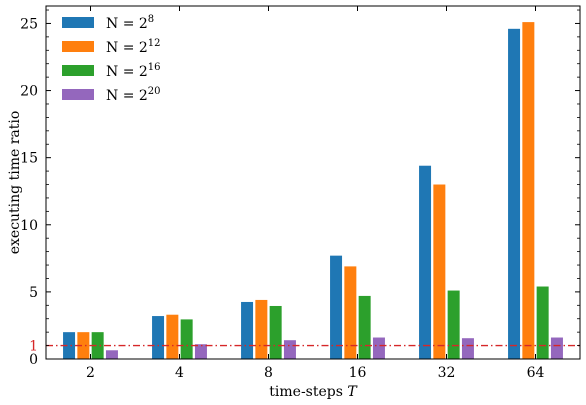  Describe the element at coordinates (179, 373) in the screenshot. I see `x-tick-label: 4` at that location.